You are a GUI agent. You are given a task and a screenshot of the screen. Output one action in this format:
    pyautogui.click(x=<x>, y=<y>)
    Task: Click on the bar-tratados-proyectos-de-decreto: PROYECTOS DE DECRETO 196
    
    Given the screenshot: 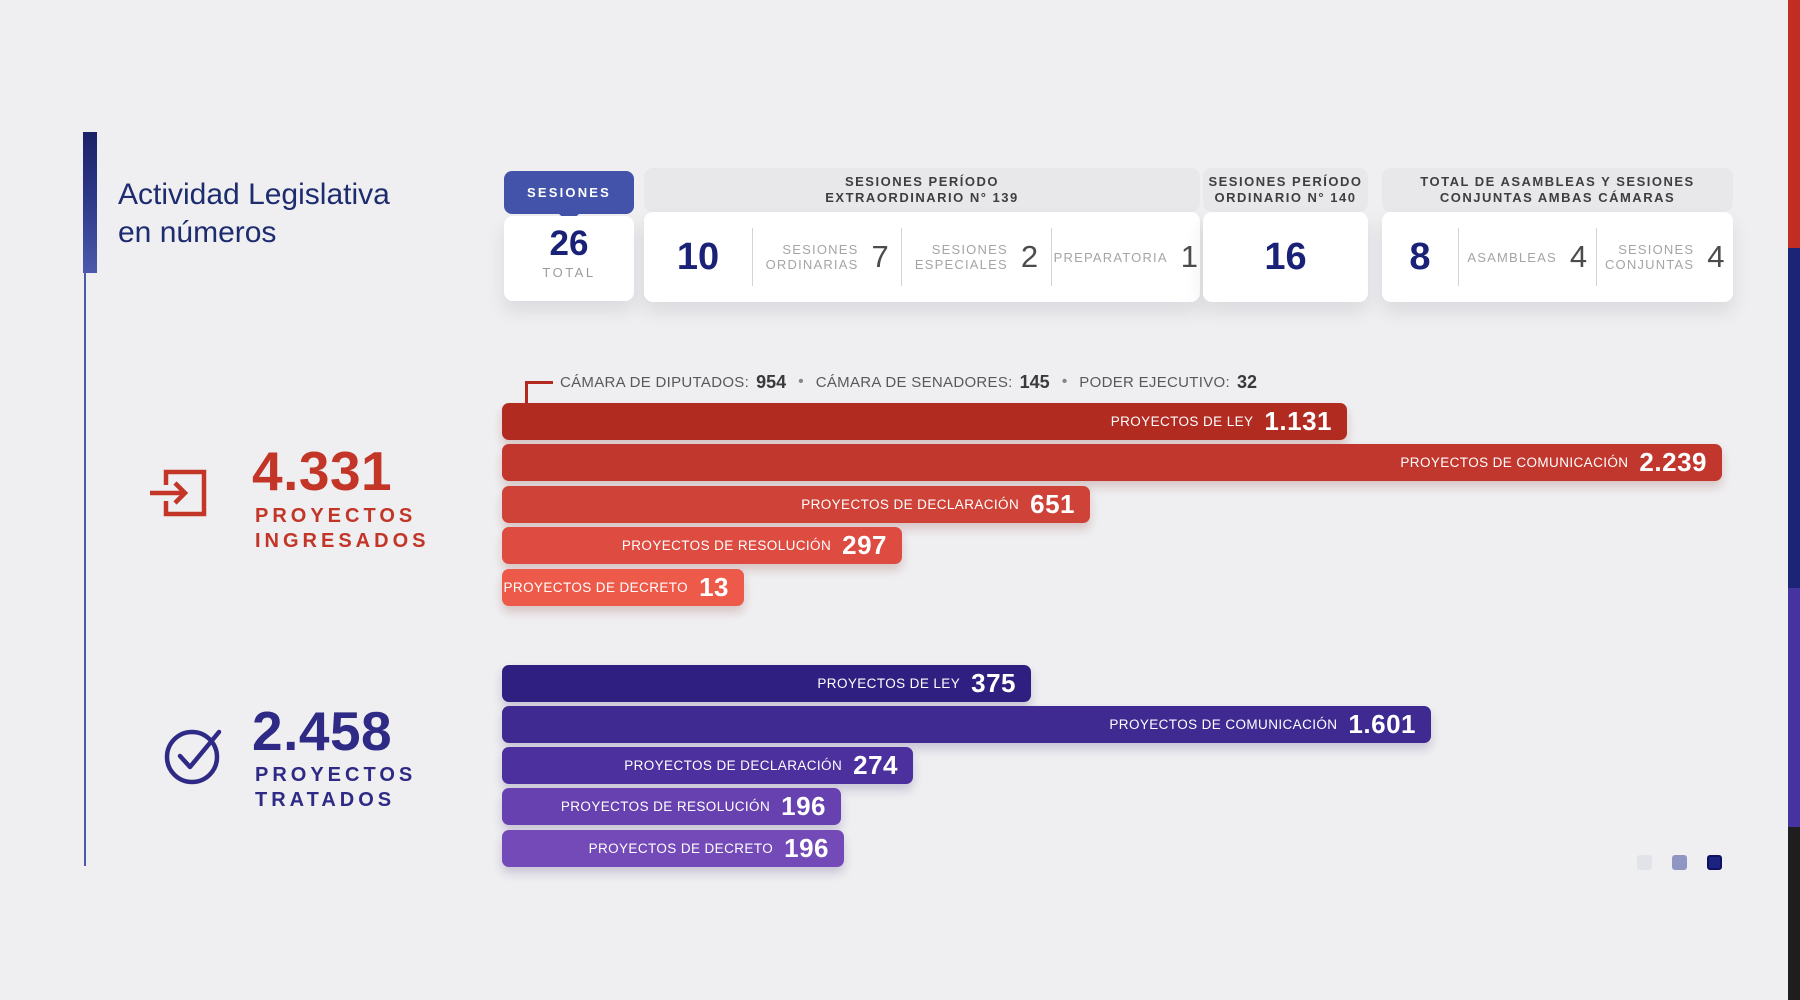 What is the action you would take?
    pyautogui.click(x=673, y=848)
    